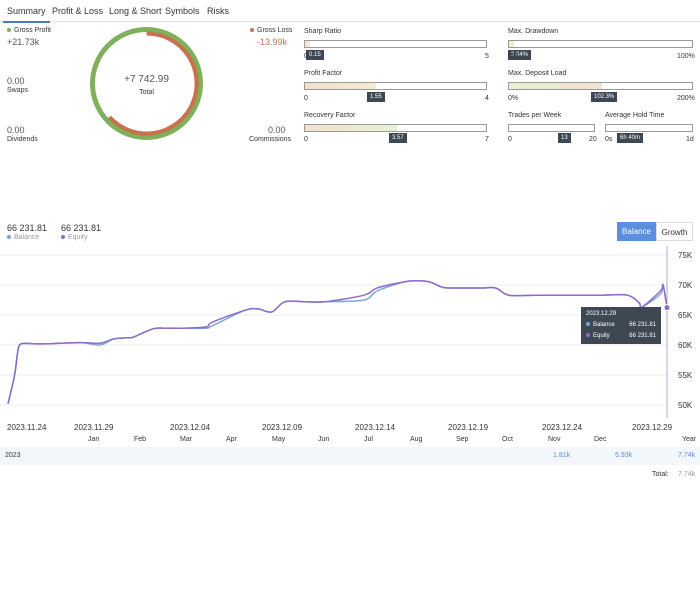  Describe the element at coordinates (13, 455) in the screenshot. I see `year-label: 2023` at that location.